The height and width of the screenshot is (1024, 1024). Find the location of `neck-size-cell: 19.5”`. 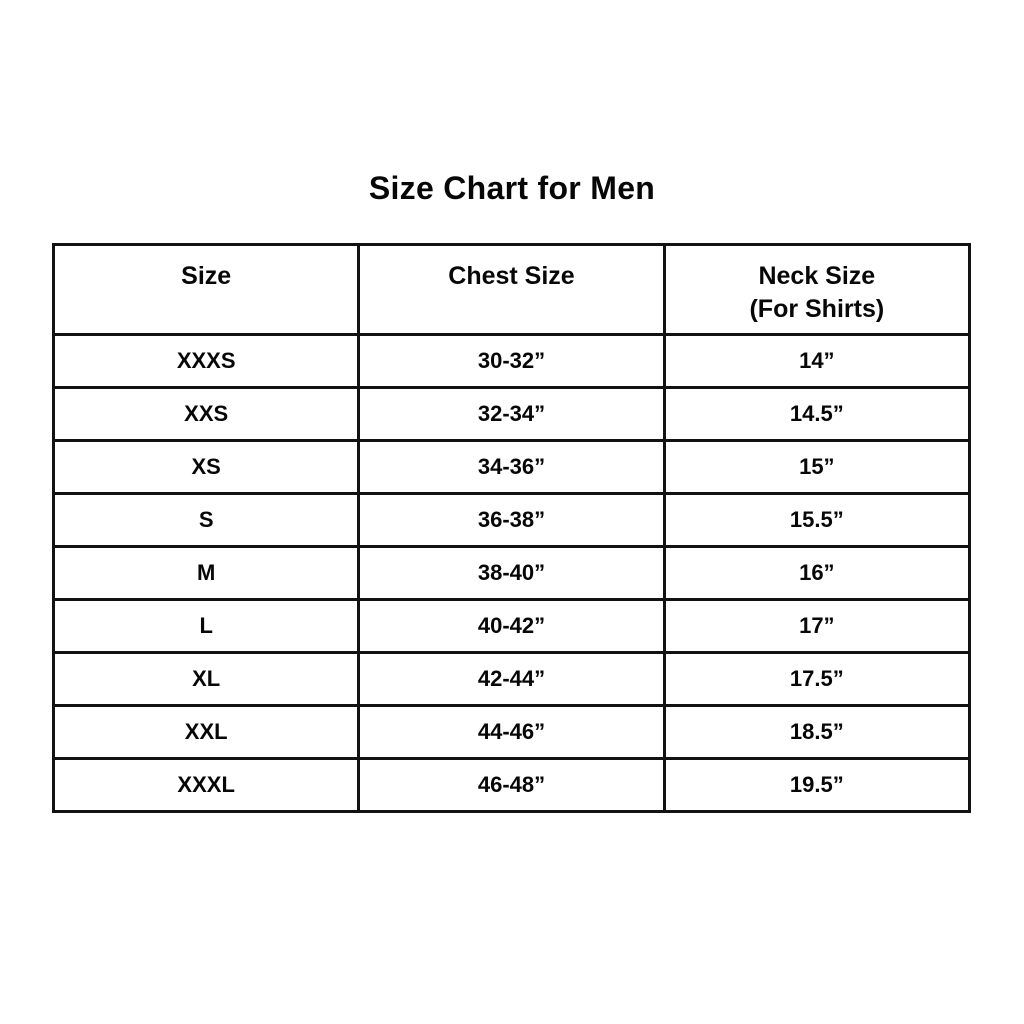

neck-size-cell: 19.5” is located at coordinates (817, 785).